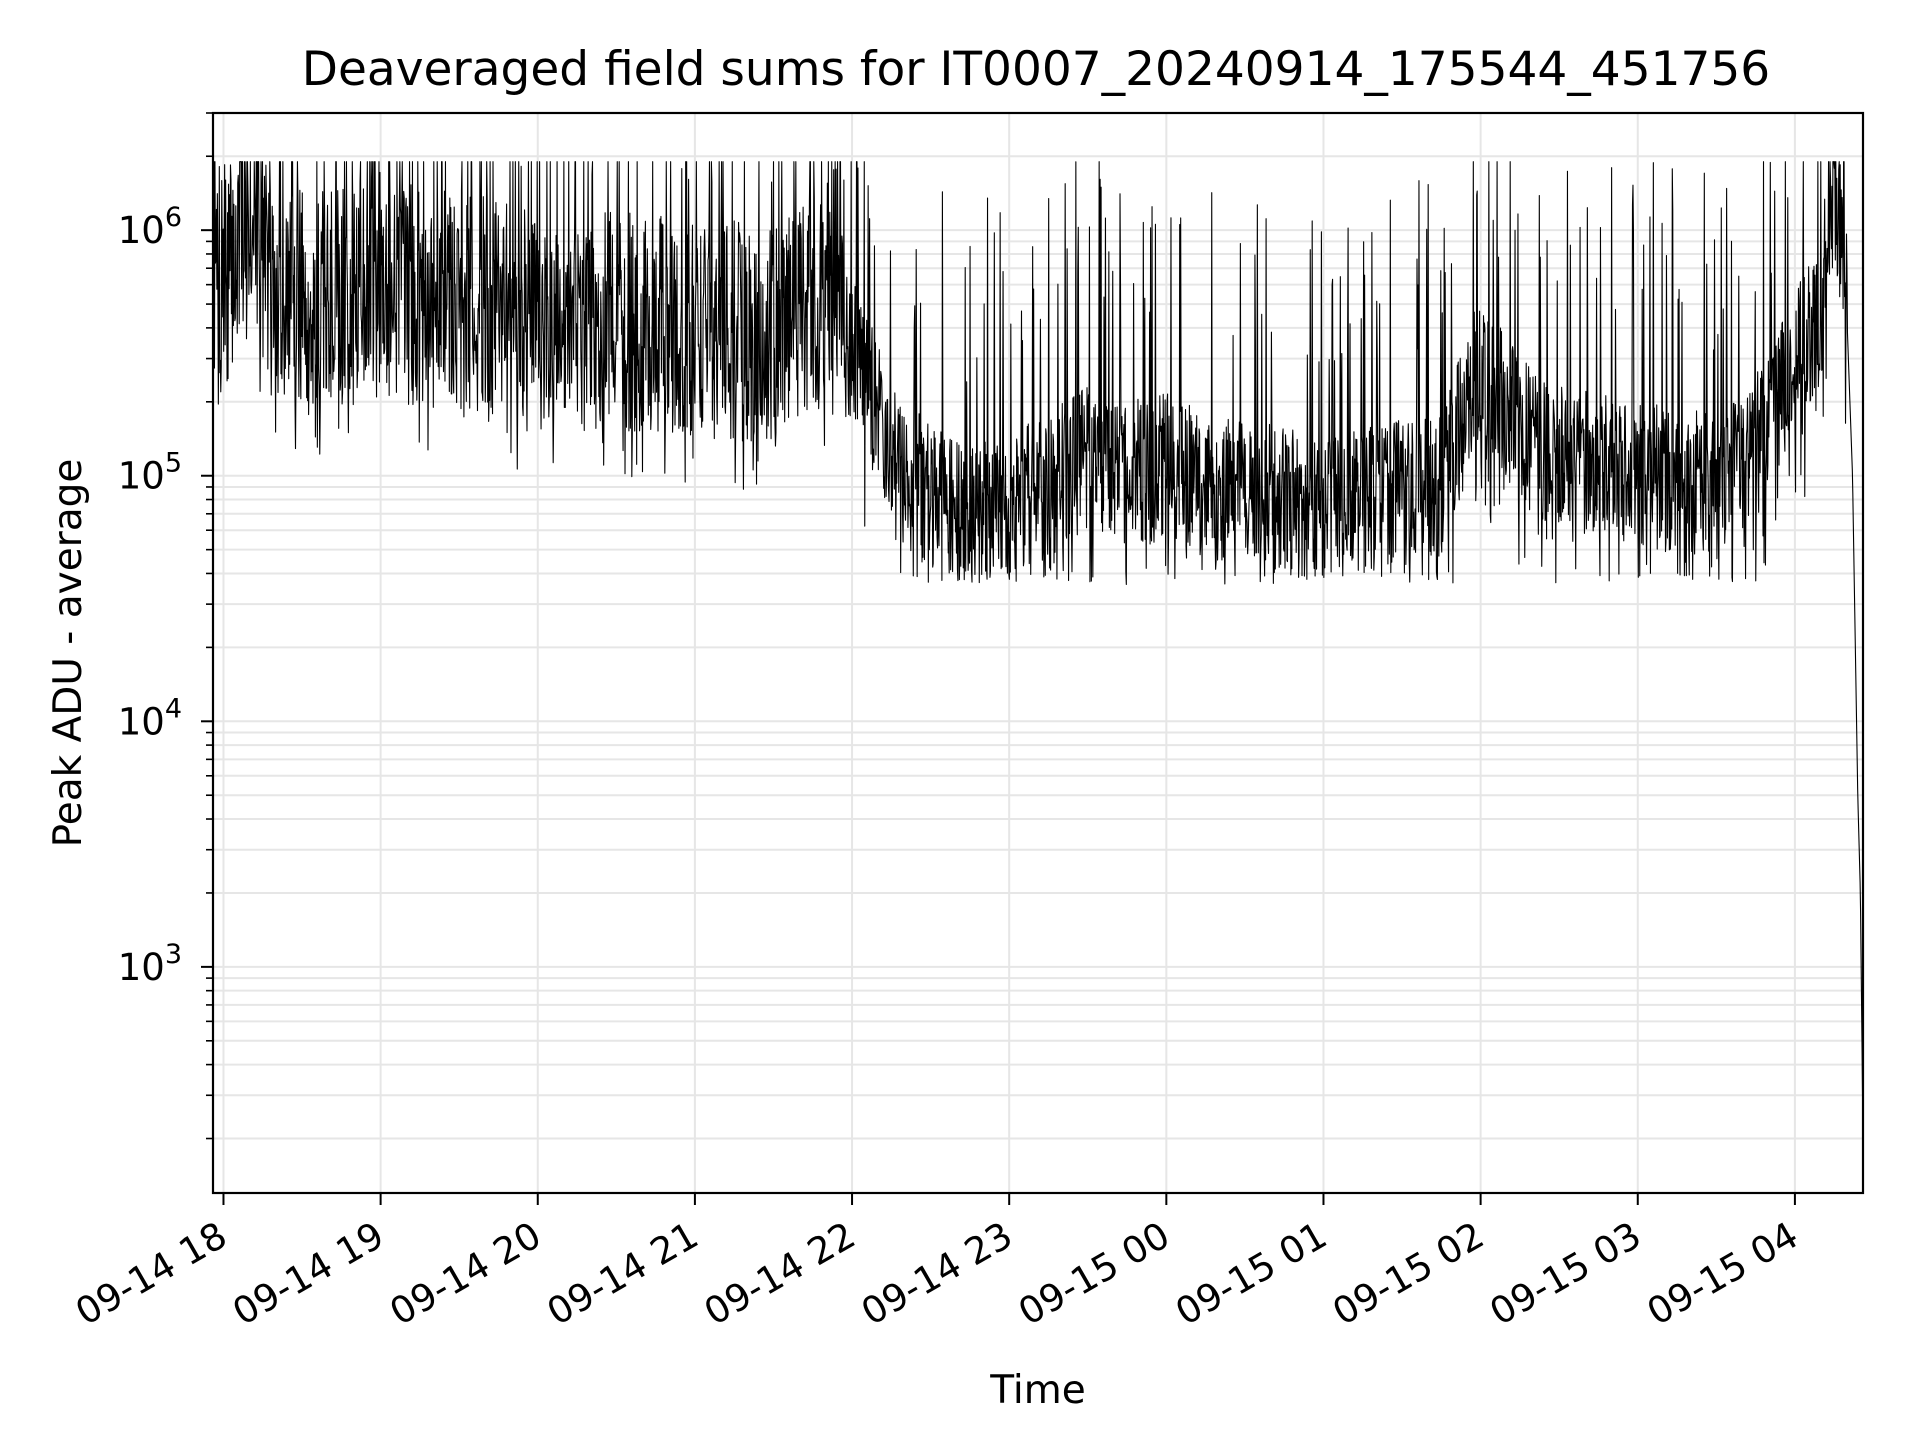  Describe the element at coordinates (165, 626) in the screenshot. I see `y-axis: 10³ 10⁴ 10⁵ 10⁶` at that location.